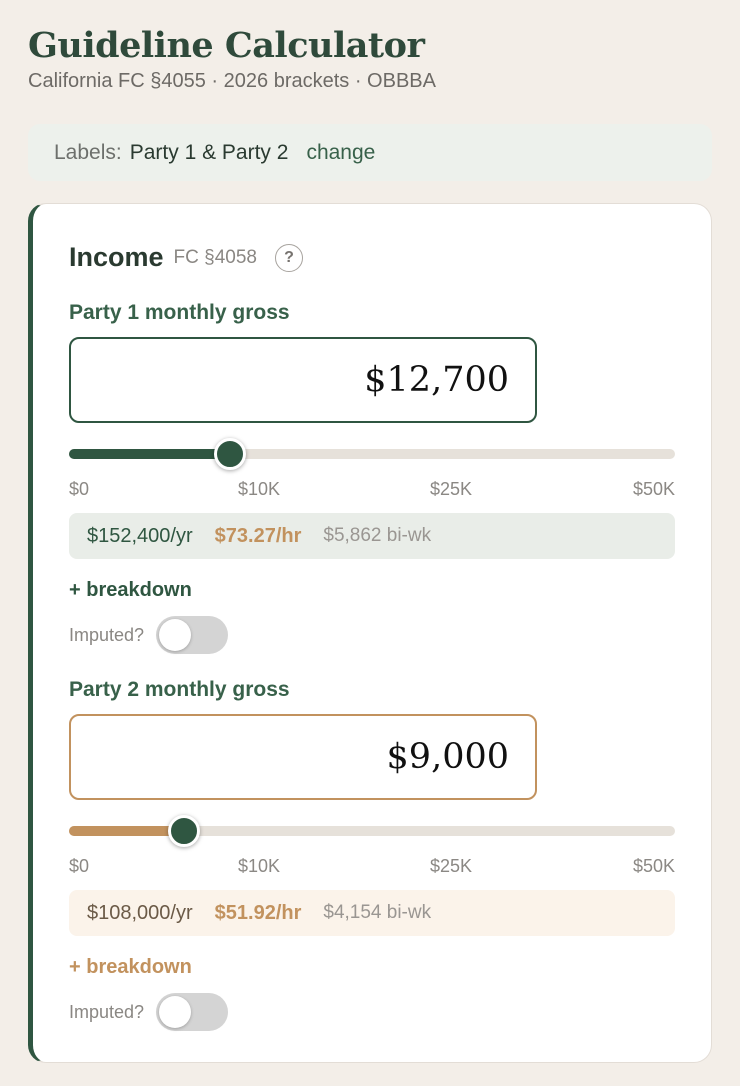 This screenshot has width=740, height=1086. What do you see at coordinates (377, 912) in the screenshot?
I see `biweekly-income: $4,154 bi-wk` at bounding box center [377, 912].